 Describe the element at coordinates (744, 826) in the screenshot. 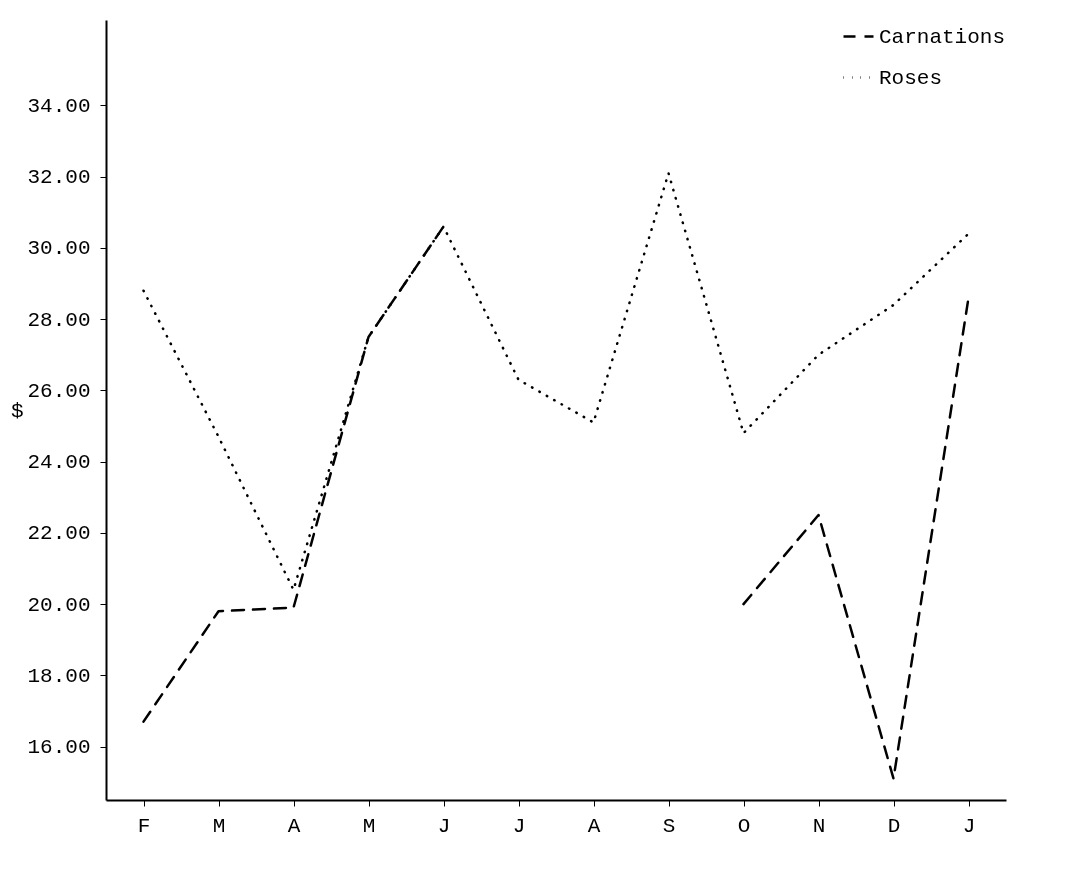

I see `x-tick-label: O` at that location.